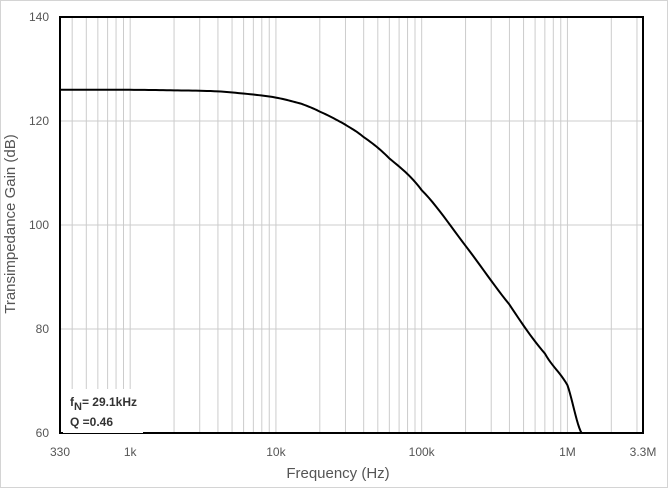 This screenshot has height=490, width=668. I want to click on y-axis-title: Transimpedance Gain (dB), so click(10, 224).